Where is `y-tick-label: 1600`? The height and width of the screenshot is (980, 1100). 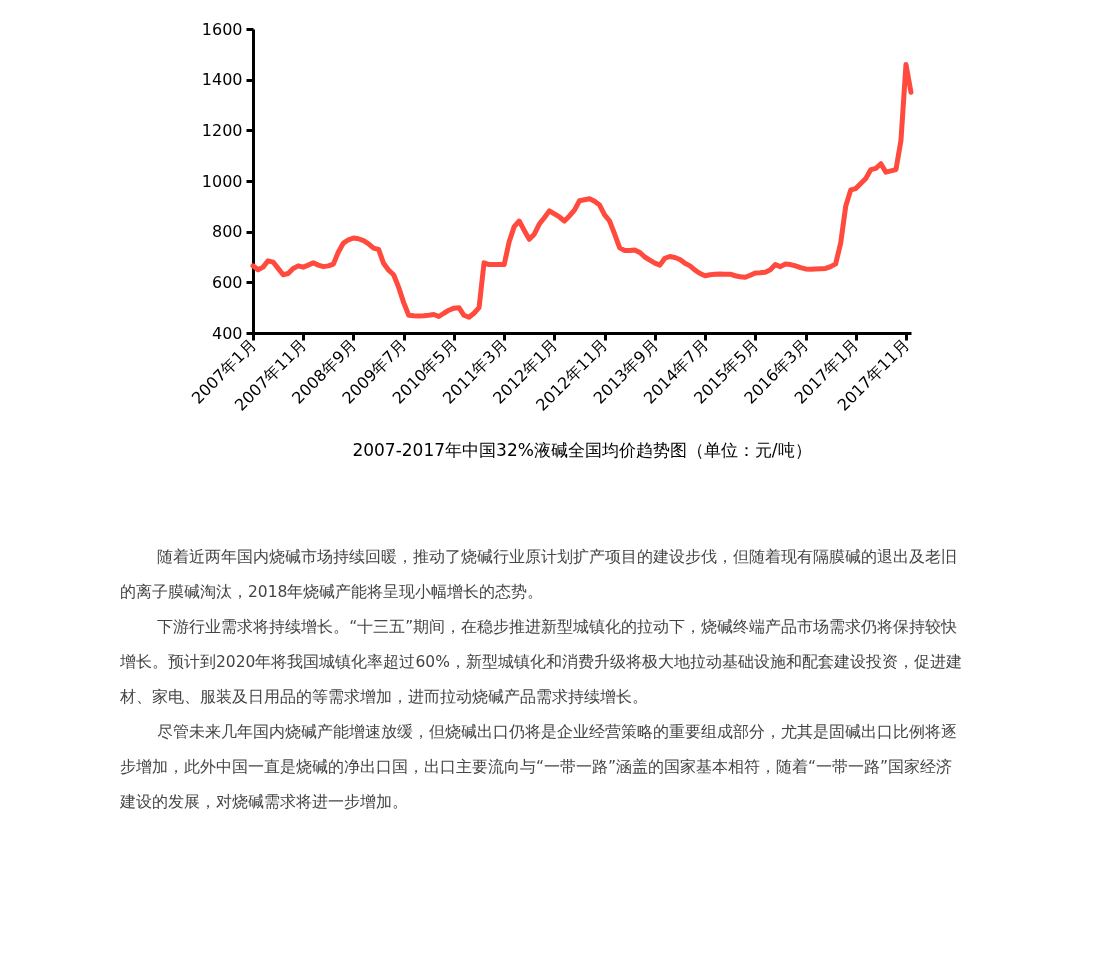 y-tick-label: 1600 is located at coordinates (222, 29).